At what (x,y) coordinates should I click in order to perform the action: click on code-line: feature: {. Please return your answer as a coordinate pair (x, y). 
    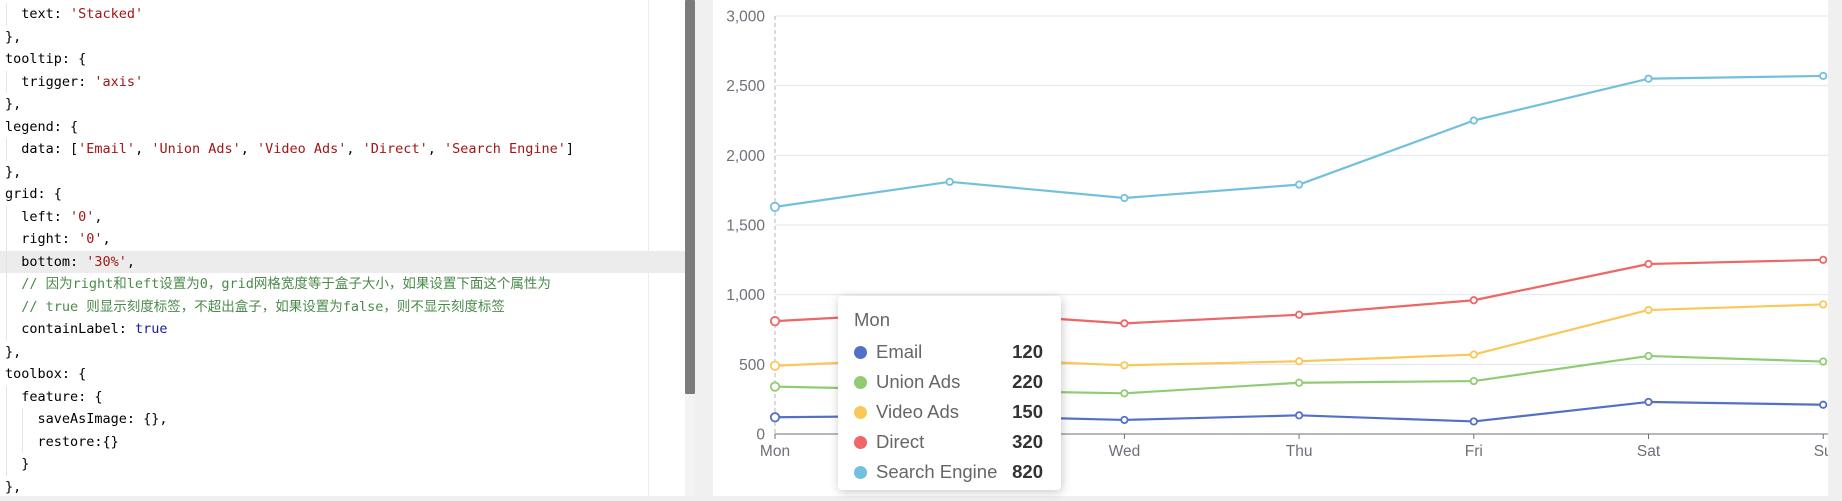
    Looking at the image, I should click on (342, 396).